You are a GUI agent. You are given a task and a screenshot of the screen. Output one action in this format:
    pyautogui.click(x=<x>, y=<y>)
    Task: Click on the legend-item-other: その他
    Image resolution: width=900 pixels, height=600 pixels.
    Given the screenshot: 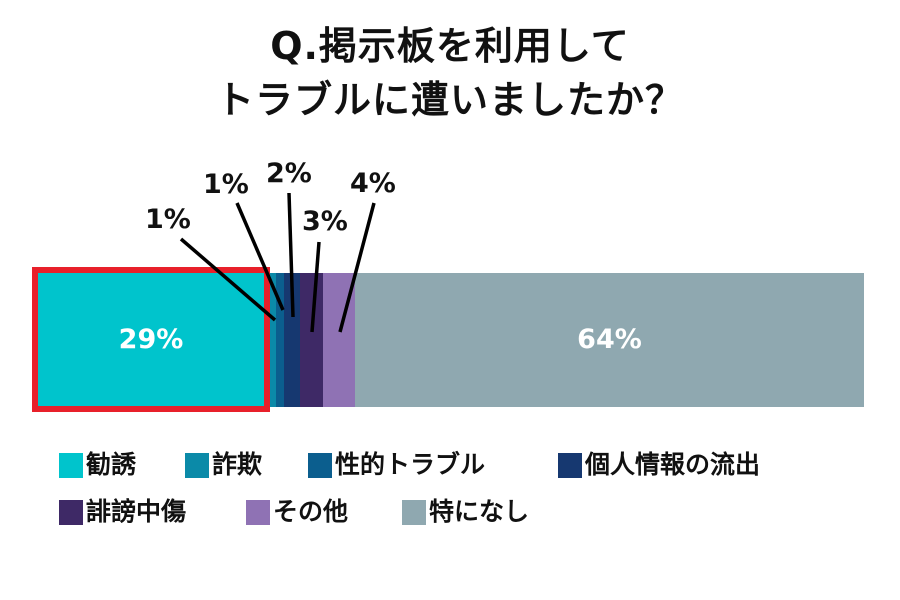 What is the action you would take?
    pyautogui.click(x=297, y=512)
    